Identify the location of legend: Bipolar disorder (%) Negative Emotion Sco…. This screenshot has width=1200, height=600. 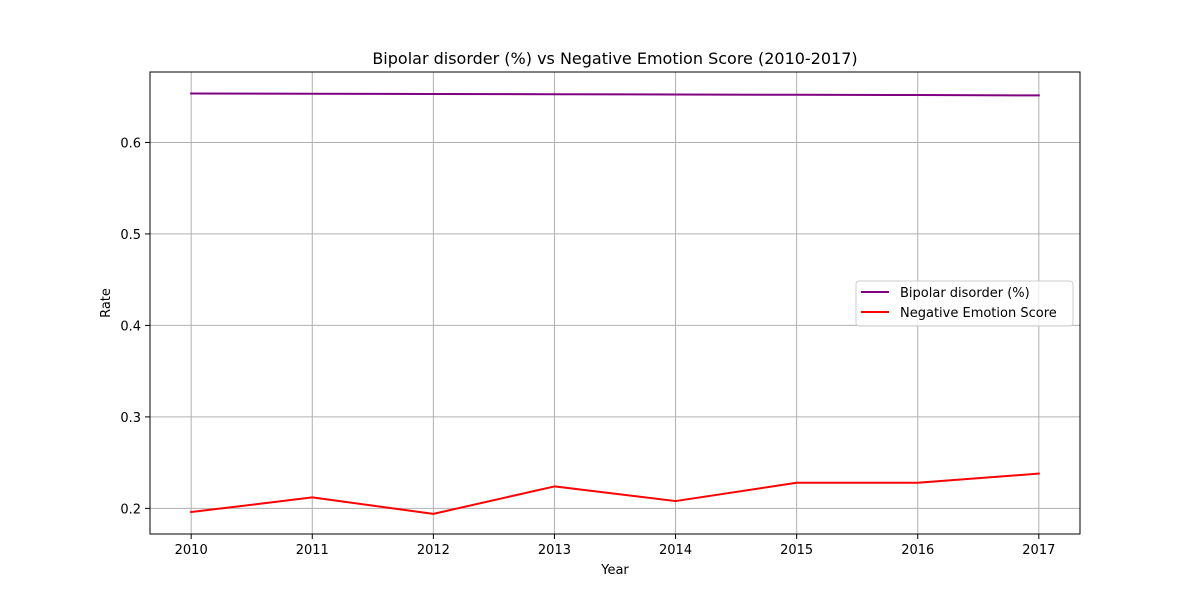
(964, 303).